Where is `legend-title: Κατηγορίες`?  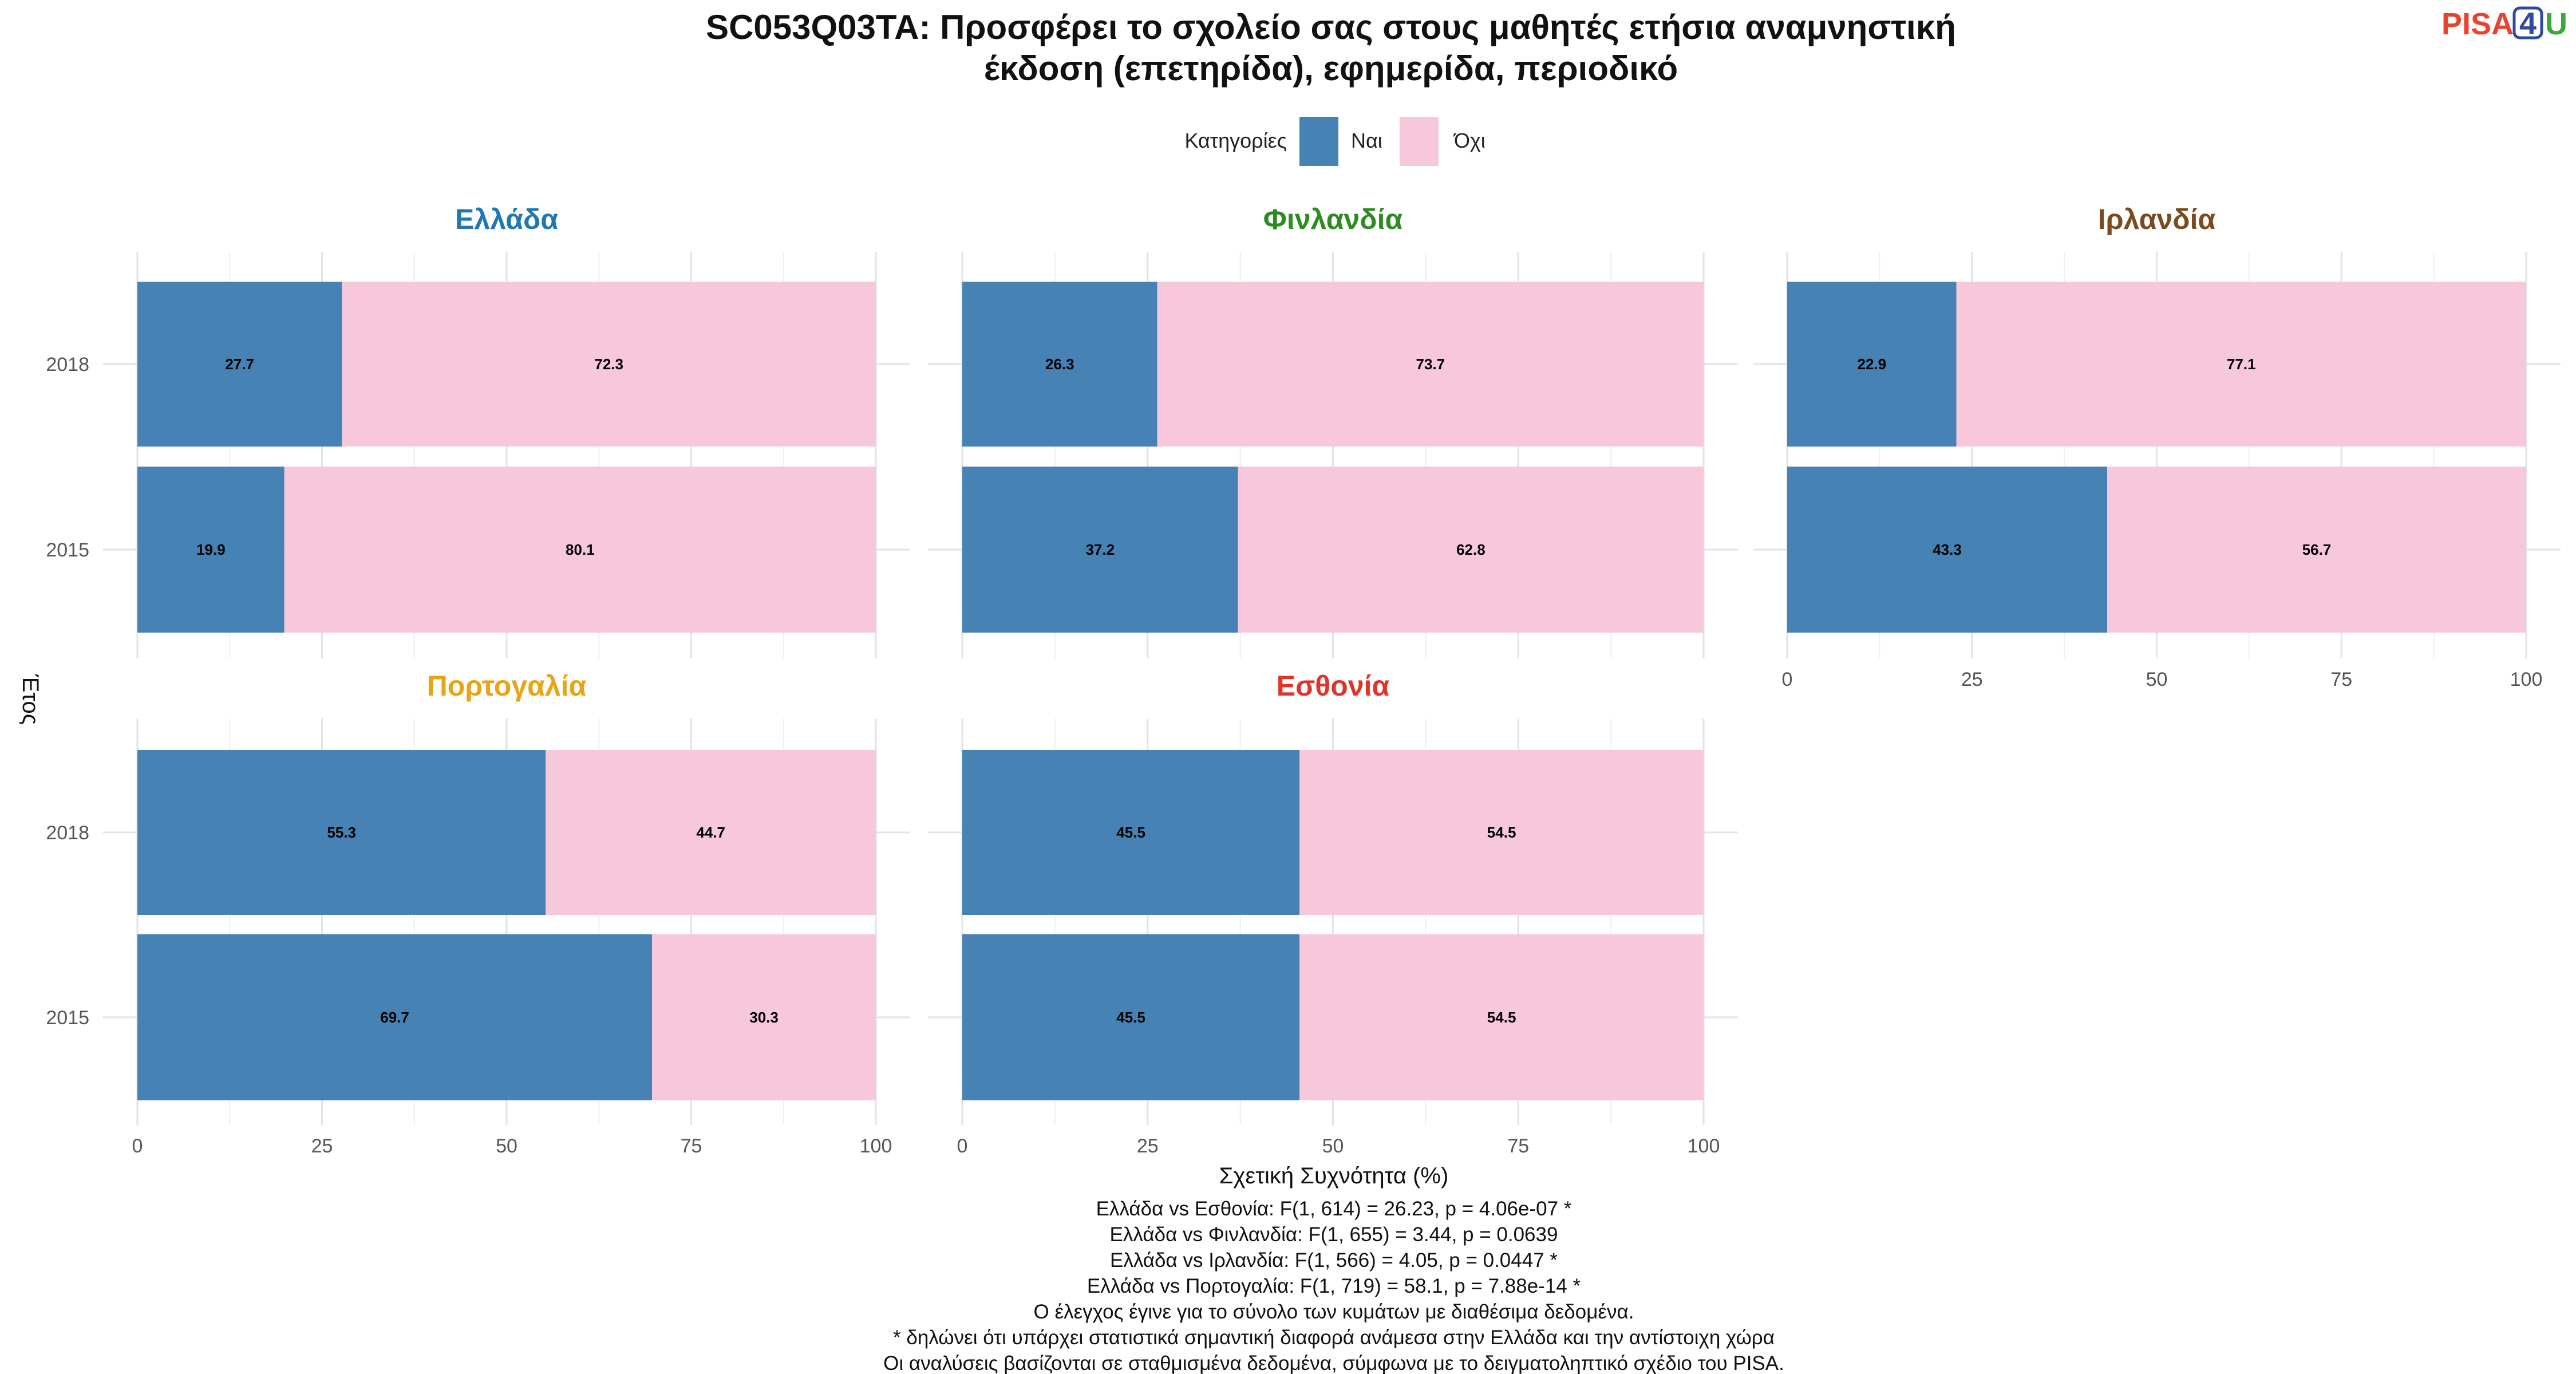
legend-title: Κατηγορίες is located at coordinates (1235, 140).